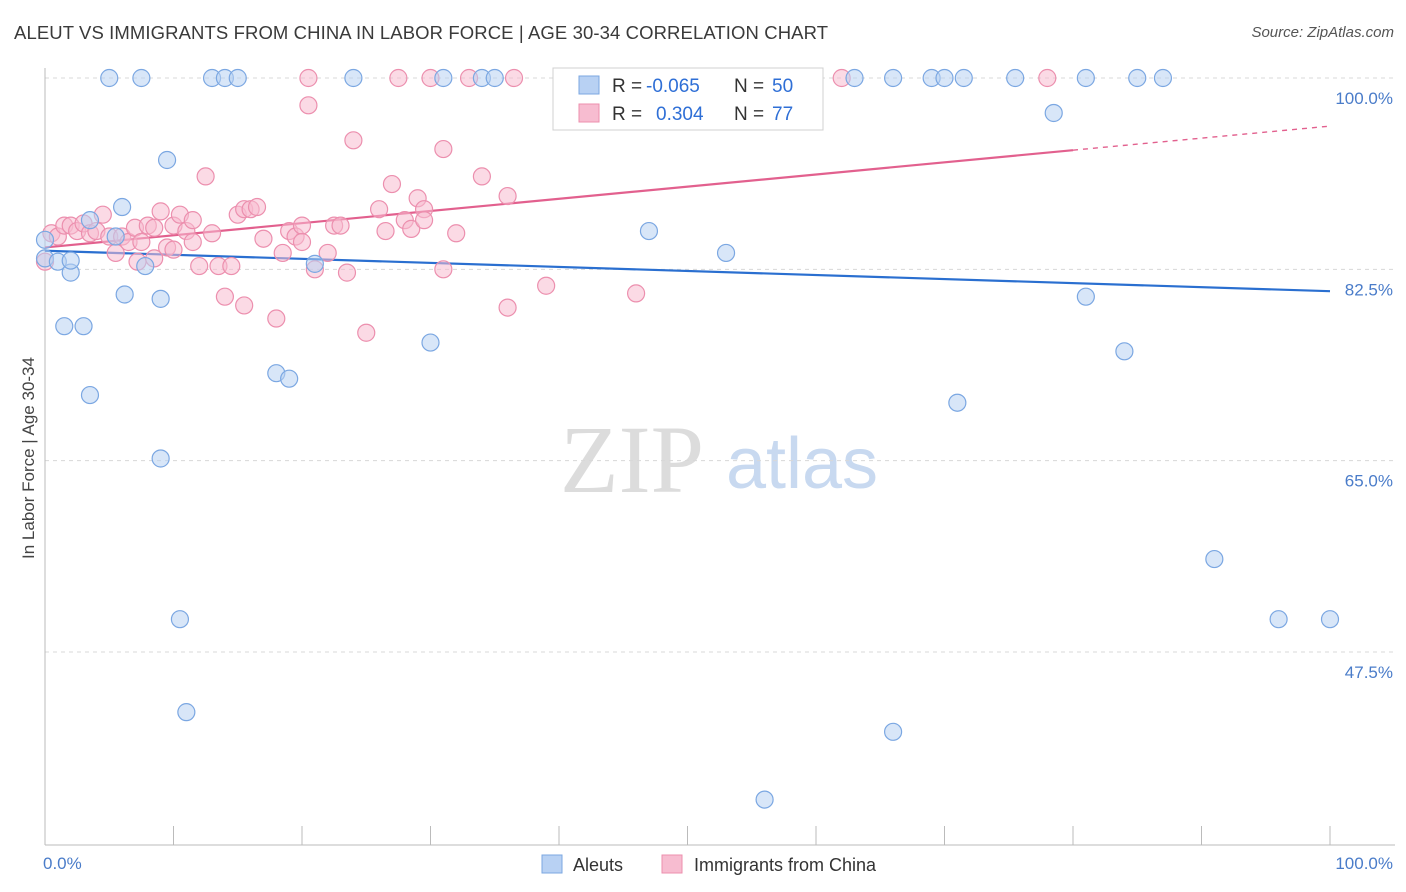 This screenshot has width=1406, height=892. Describe the element at coordinates (1322, 32) in the screenshot. I see `source-label: Source: ZipAtlas.com` at that location.